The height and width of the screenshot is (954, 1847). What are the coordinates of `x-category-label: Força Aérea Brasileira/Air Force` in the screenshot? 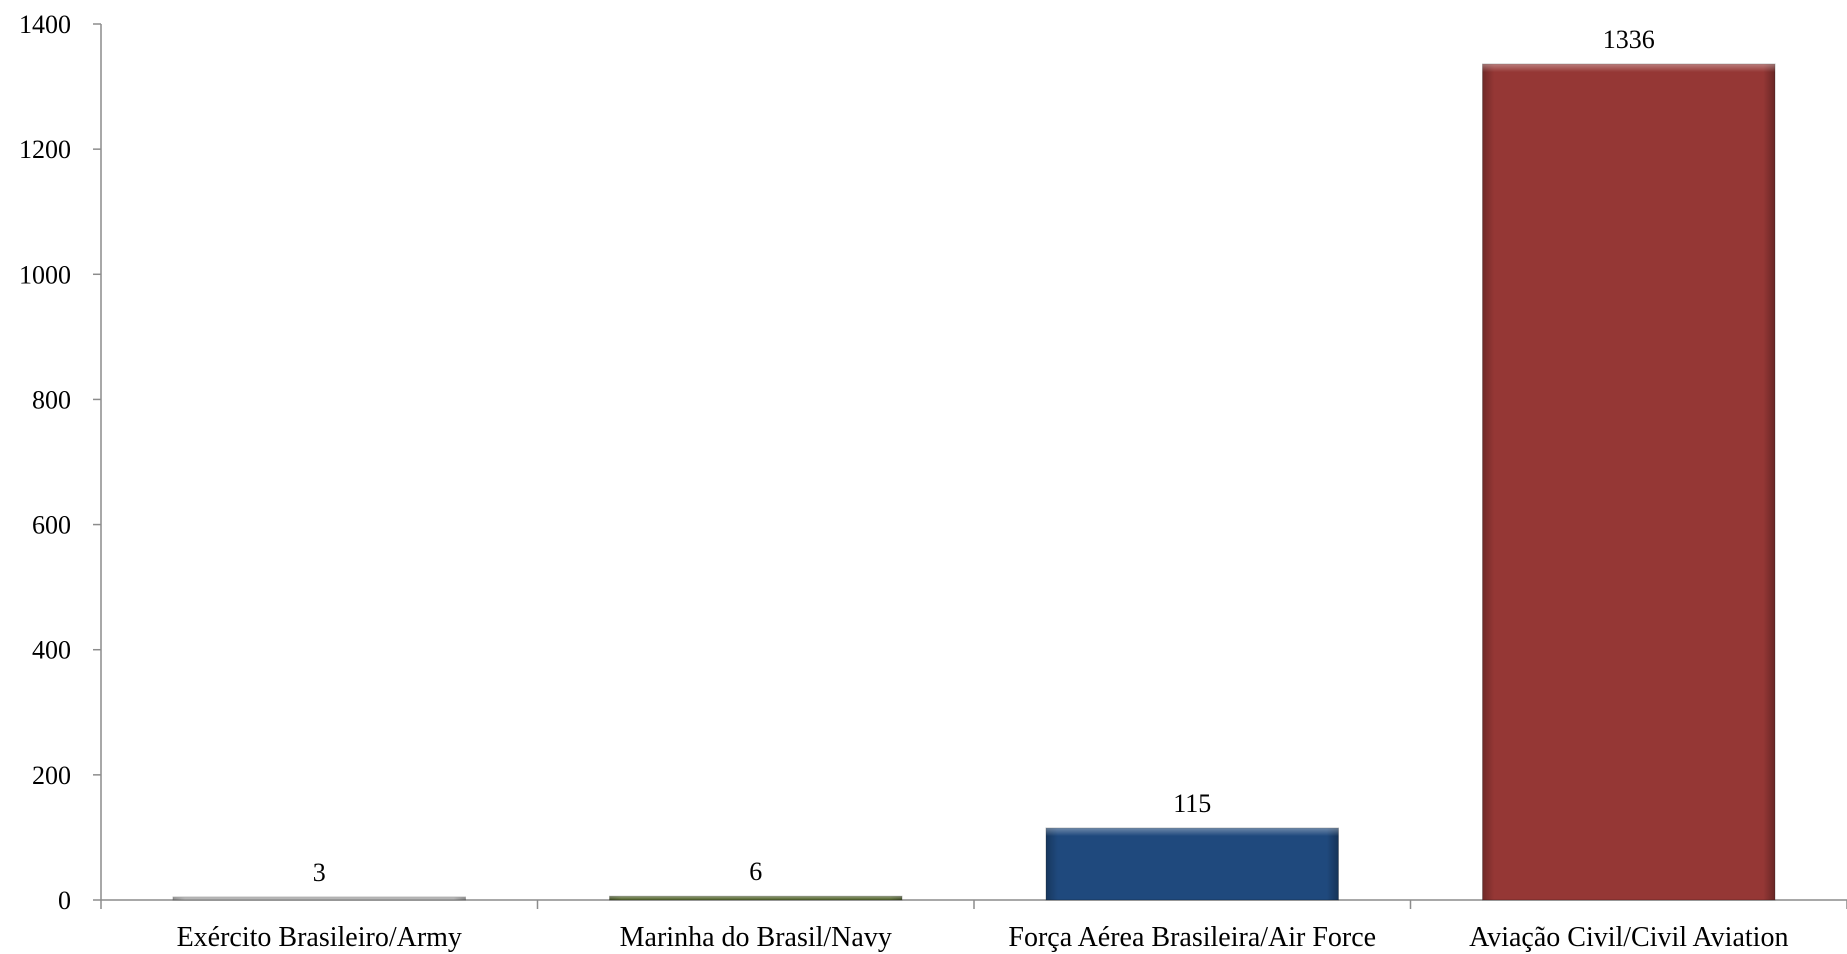 It's located at (1192, 937).